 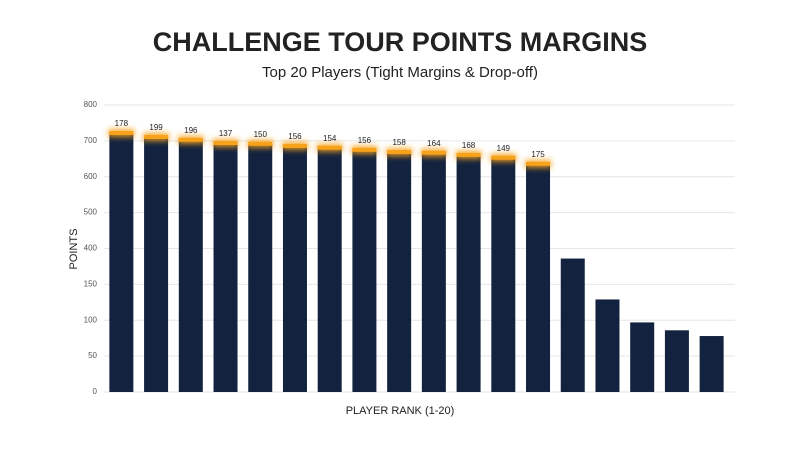 I want to click on value-label: 150, so click(x=261, y=134).